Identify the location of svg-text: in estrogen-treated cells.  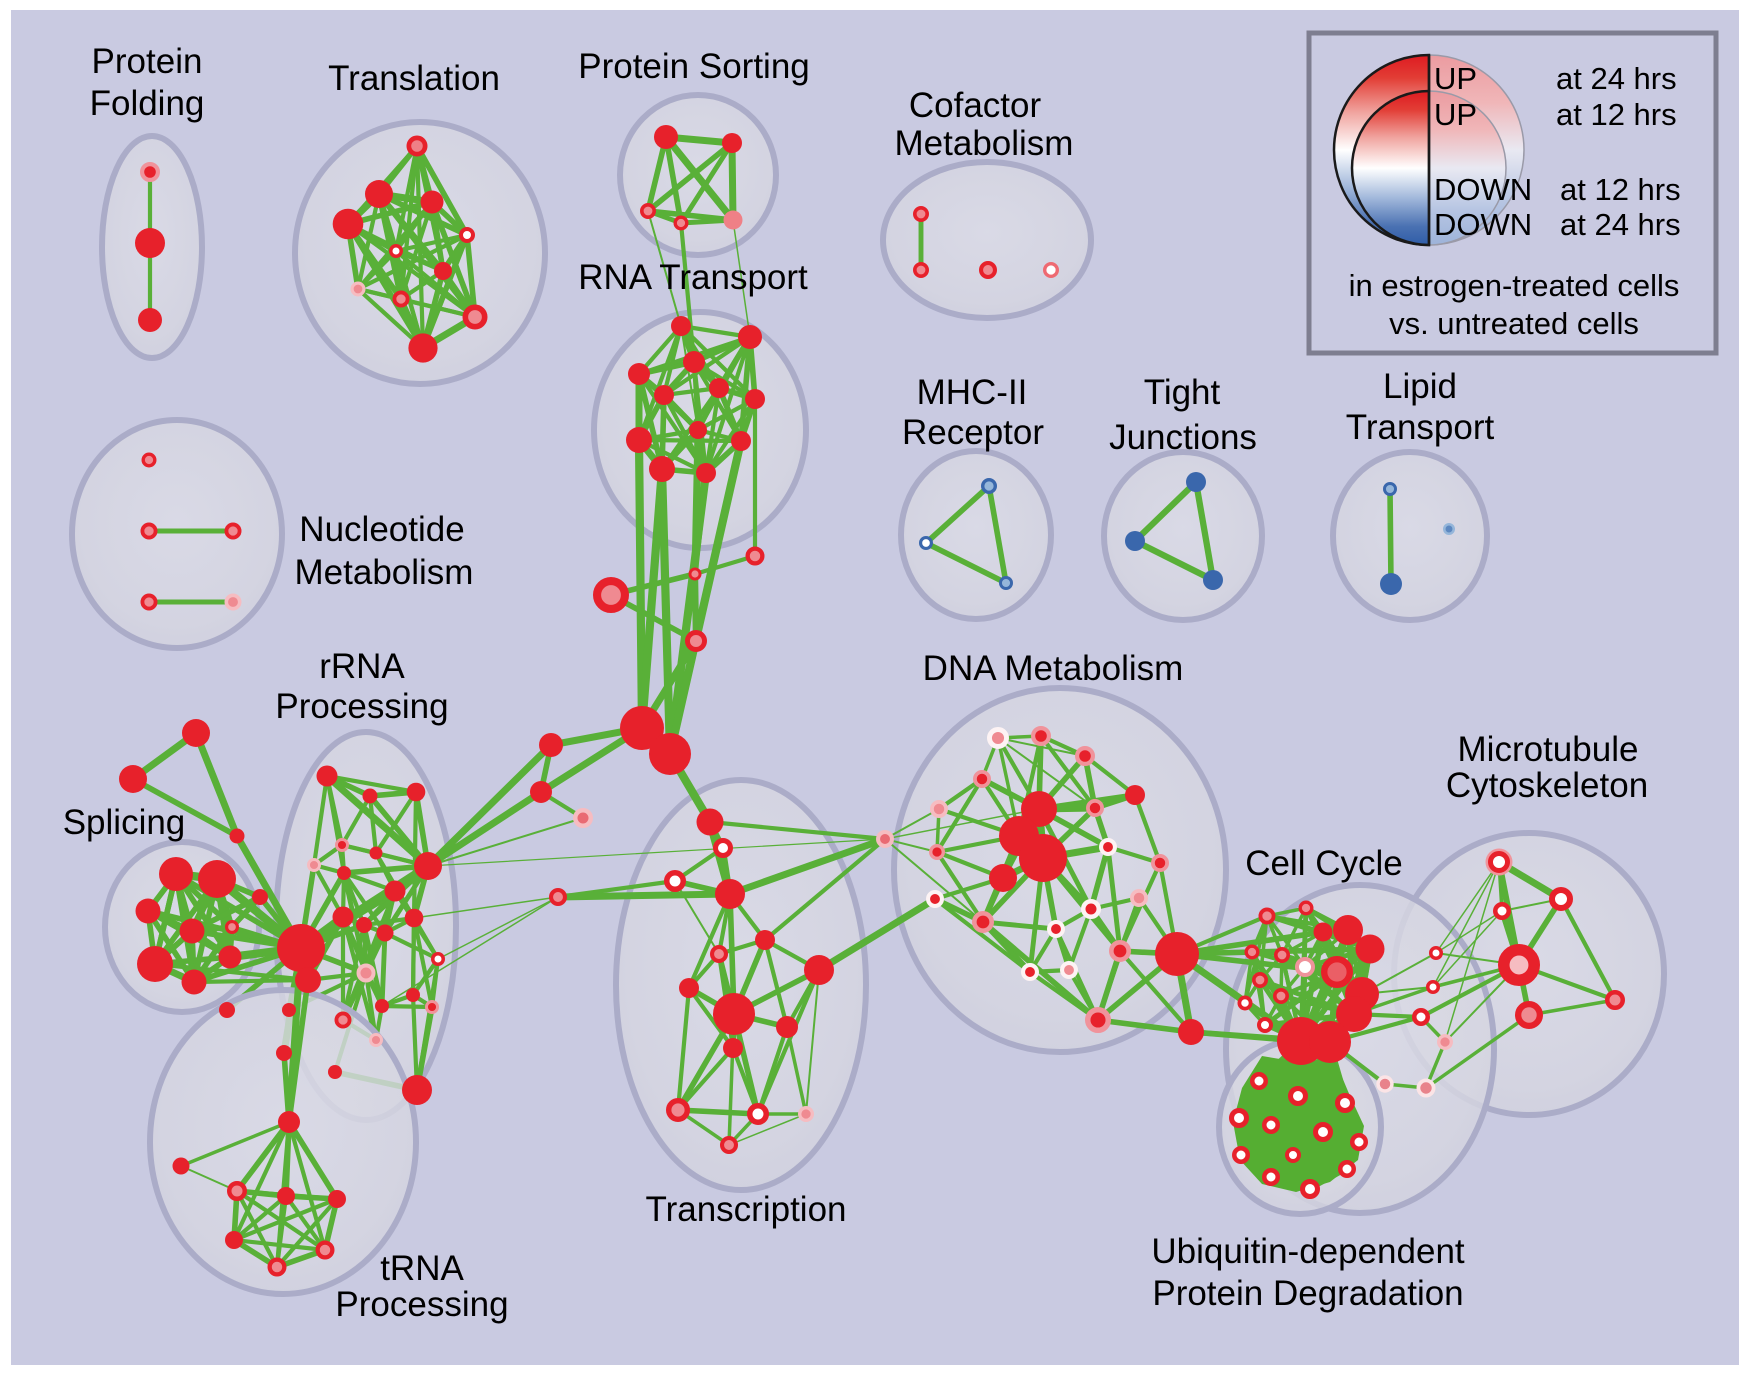
(1514, 285).